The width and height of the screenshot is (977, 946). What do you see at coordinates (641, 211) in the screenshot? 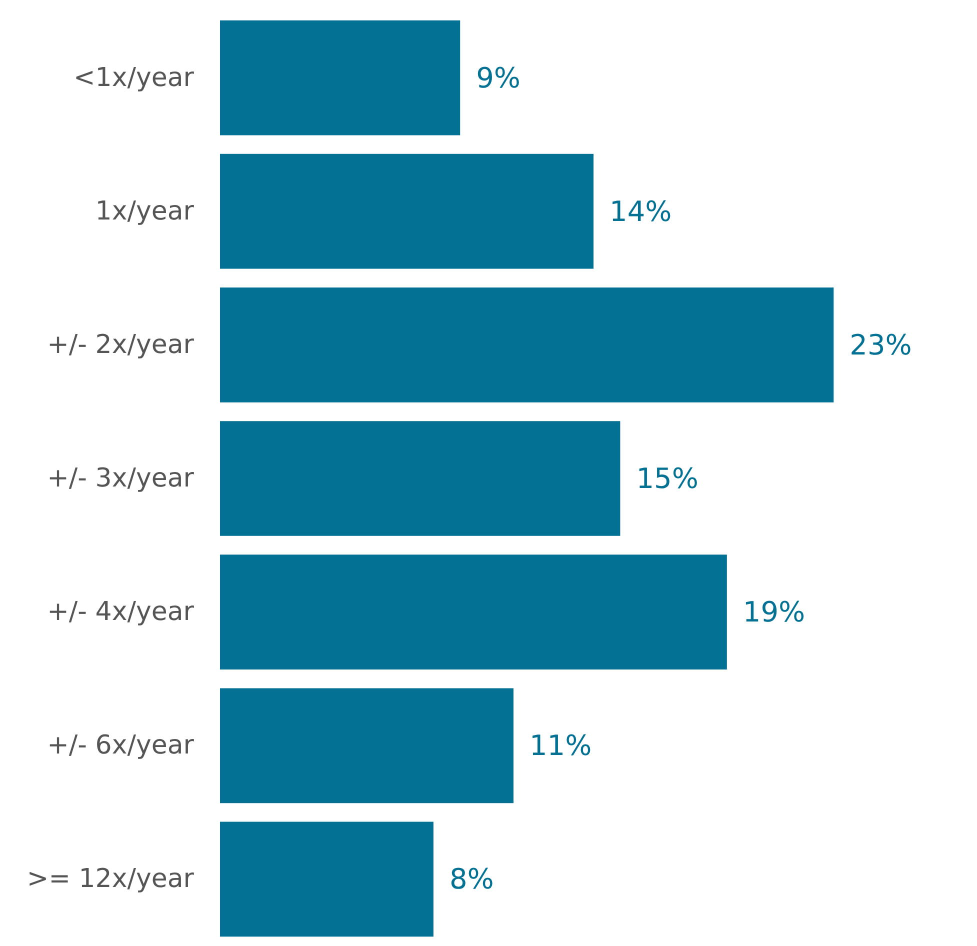
I see `data-label: 14%` at bounding box center [641, 211].